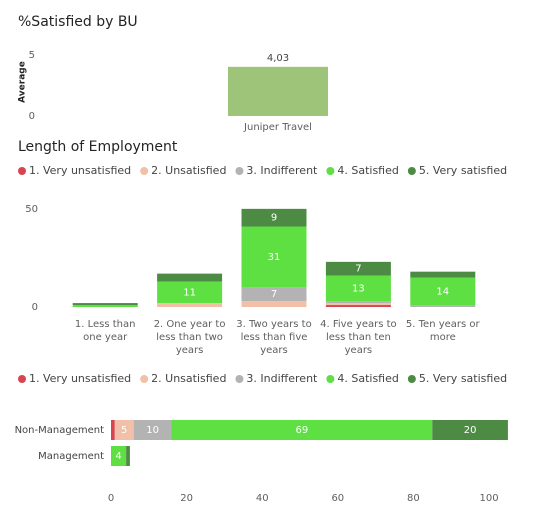 This screenshot has width=540, height=521. I want to click on x-tick-label: 40, so click(262, 498).